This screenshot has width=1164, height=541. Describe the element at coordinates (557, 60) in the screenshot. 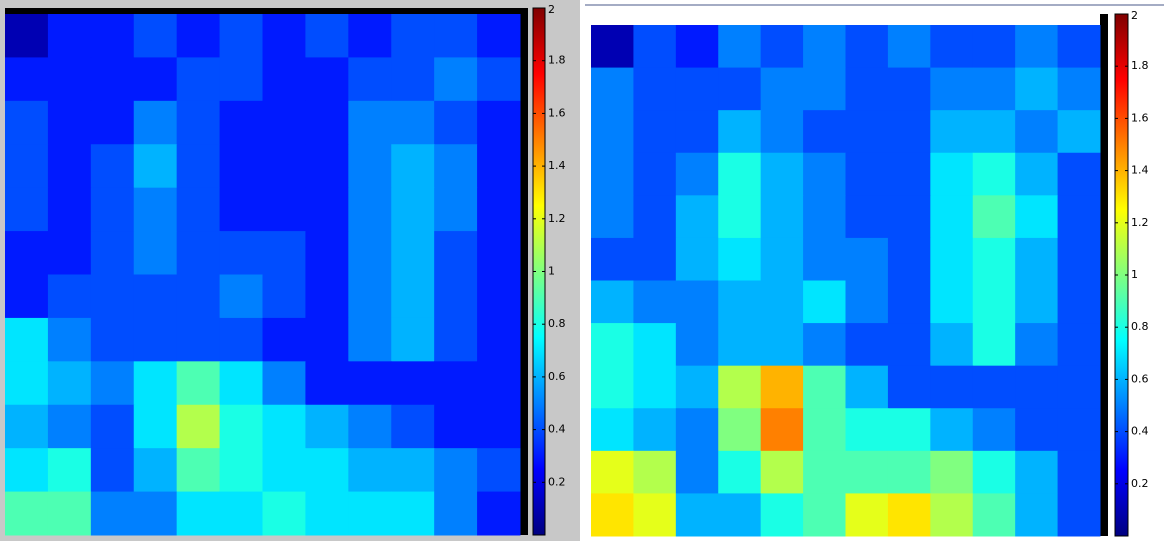

I see `colorbar-tick-label: 1.8` at that location.